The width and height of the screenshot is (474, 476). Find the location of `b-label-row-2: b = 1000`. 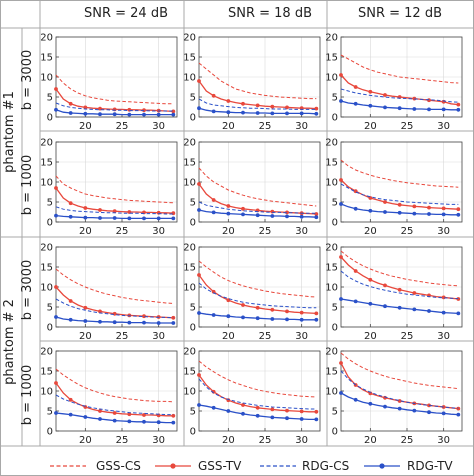

b-label-row-2: b = 1000 is located at coordinates (27, 185).